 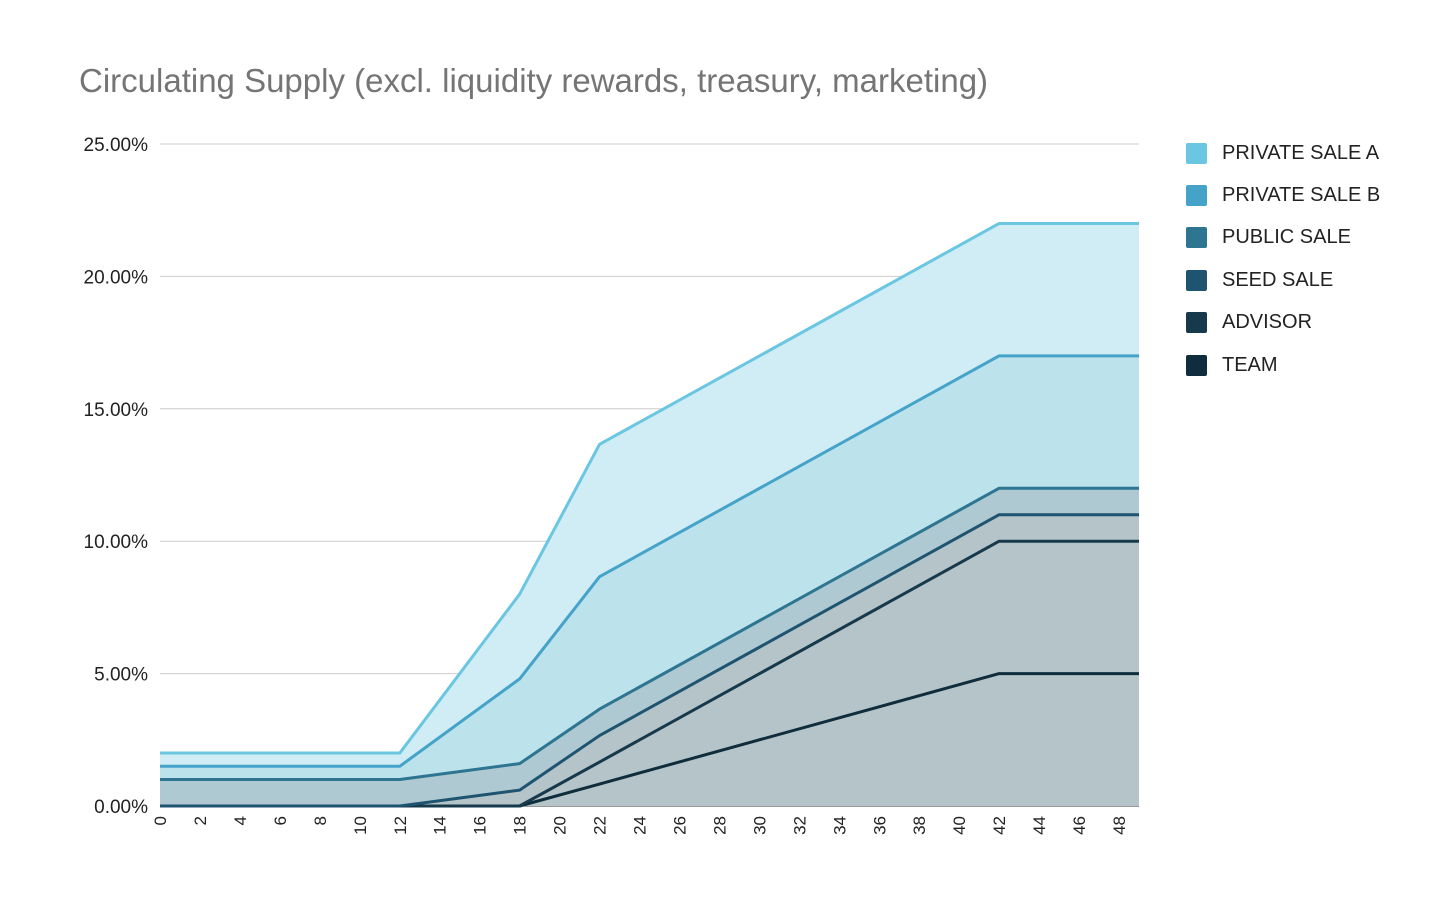 What do you see at coordinates (999, 825) in the screenshot?
I see `x-tick-label: 42` at bounding box center [999, 825].